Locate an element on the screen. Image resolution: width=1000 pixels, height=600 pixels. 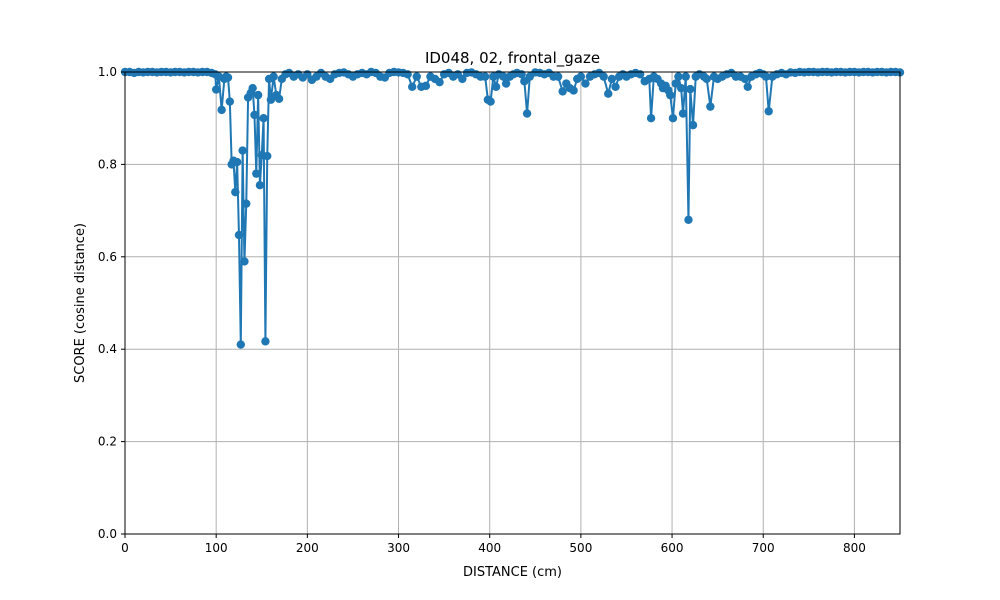
y-tick-label: 0.6 is located at coordinates (107, 257).